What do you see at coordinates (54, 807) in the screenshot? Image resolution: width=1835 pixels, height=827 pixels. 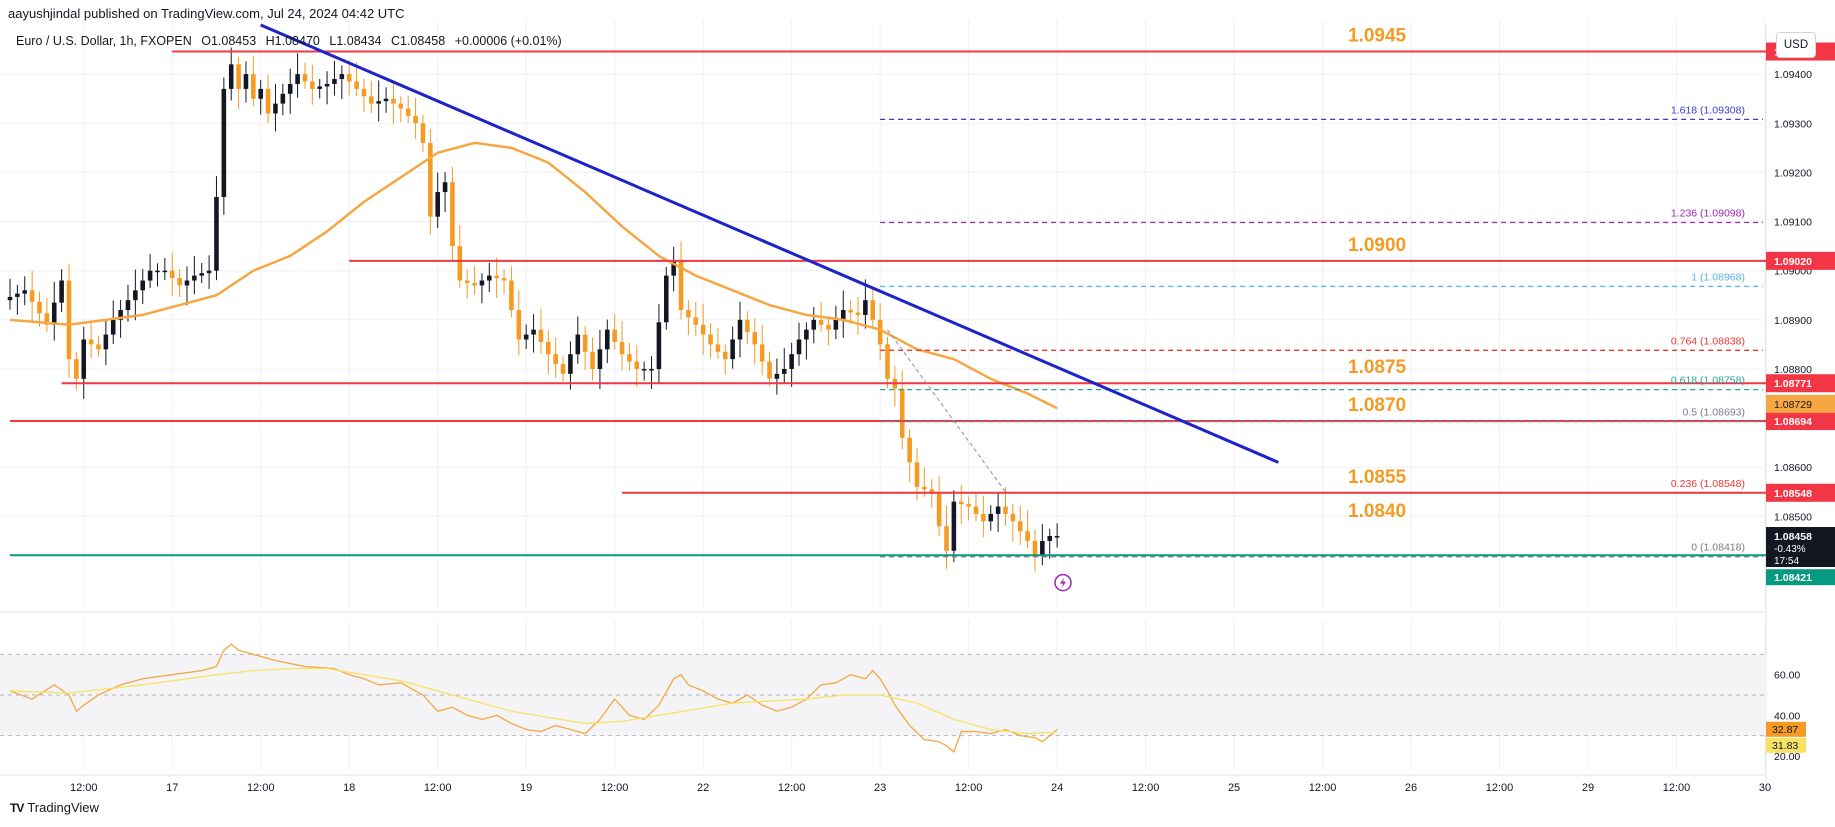 I see `tradingview-brand: TV TradingView` at bounding box center [54, 807].